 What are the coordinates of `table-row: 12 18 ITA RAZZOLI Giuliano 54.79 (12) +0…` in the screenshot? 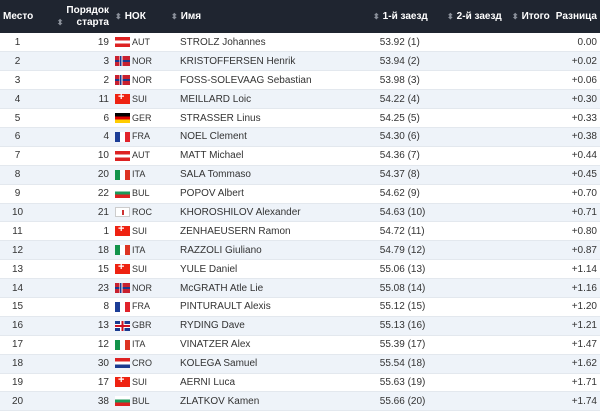 It's located at (300, 250).